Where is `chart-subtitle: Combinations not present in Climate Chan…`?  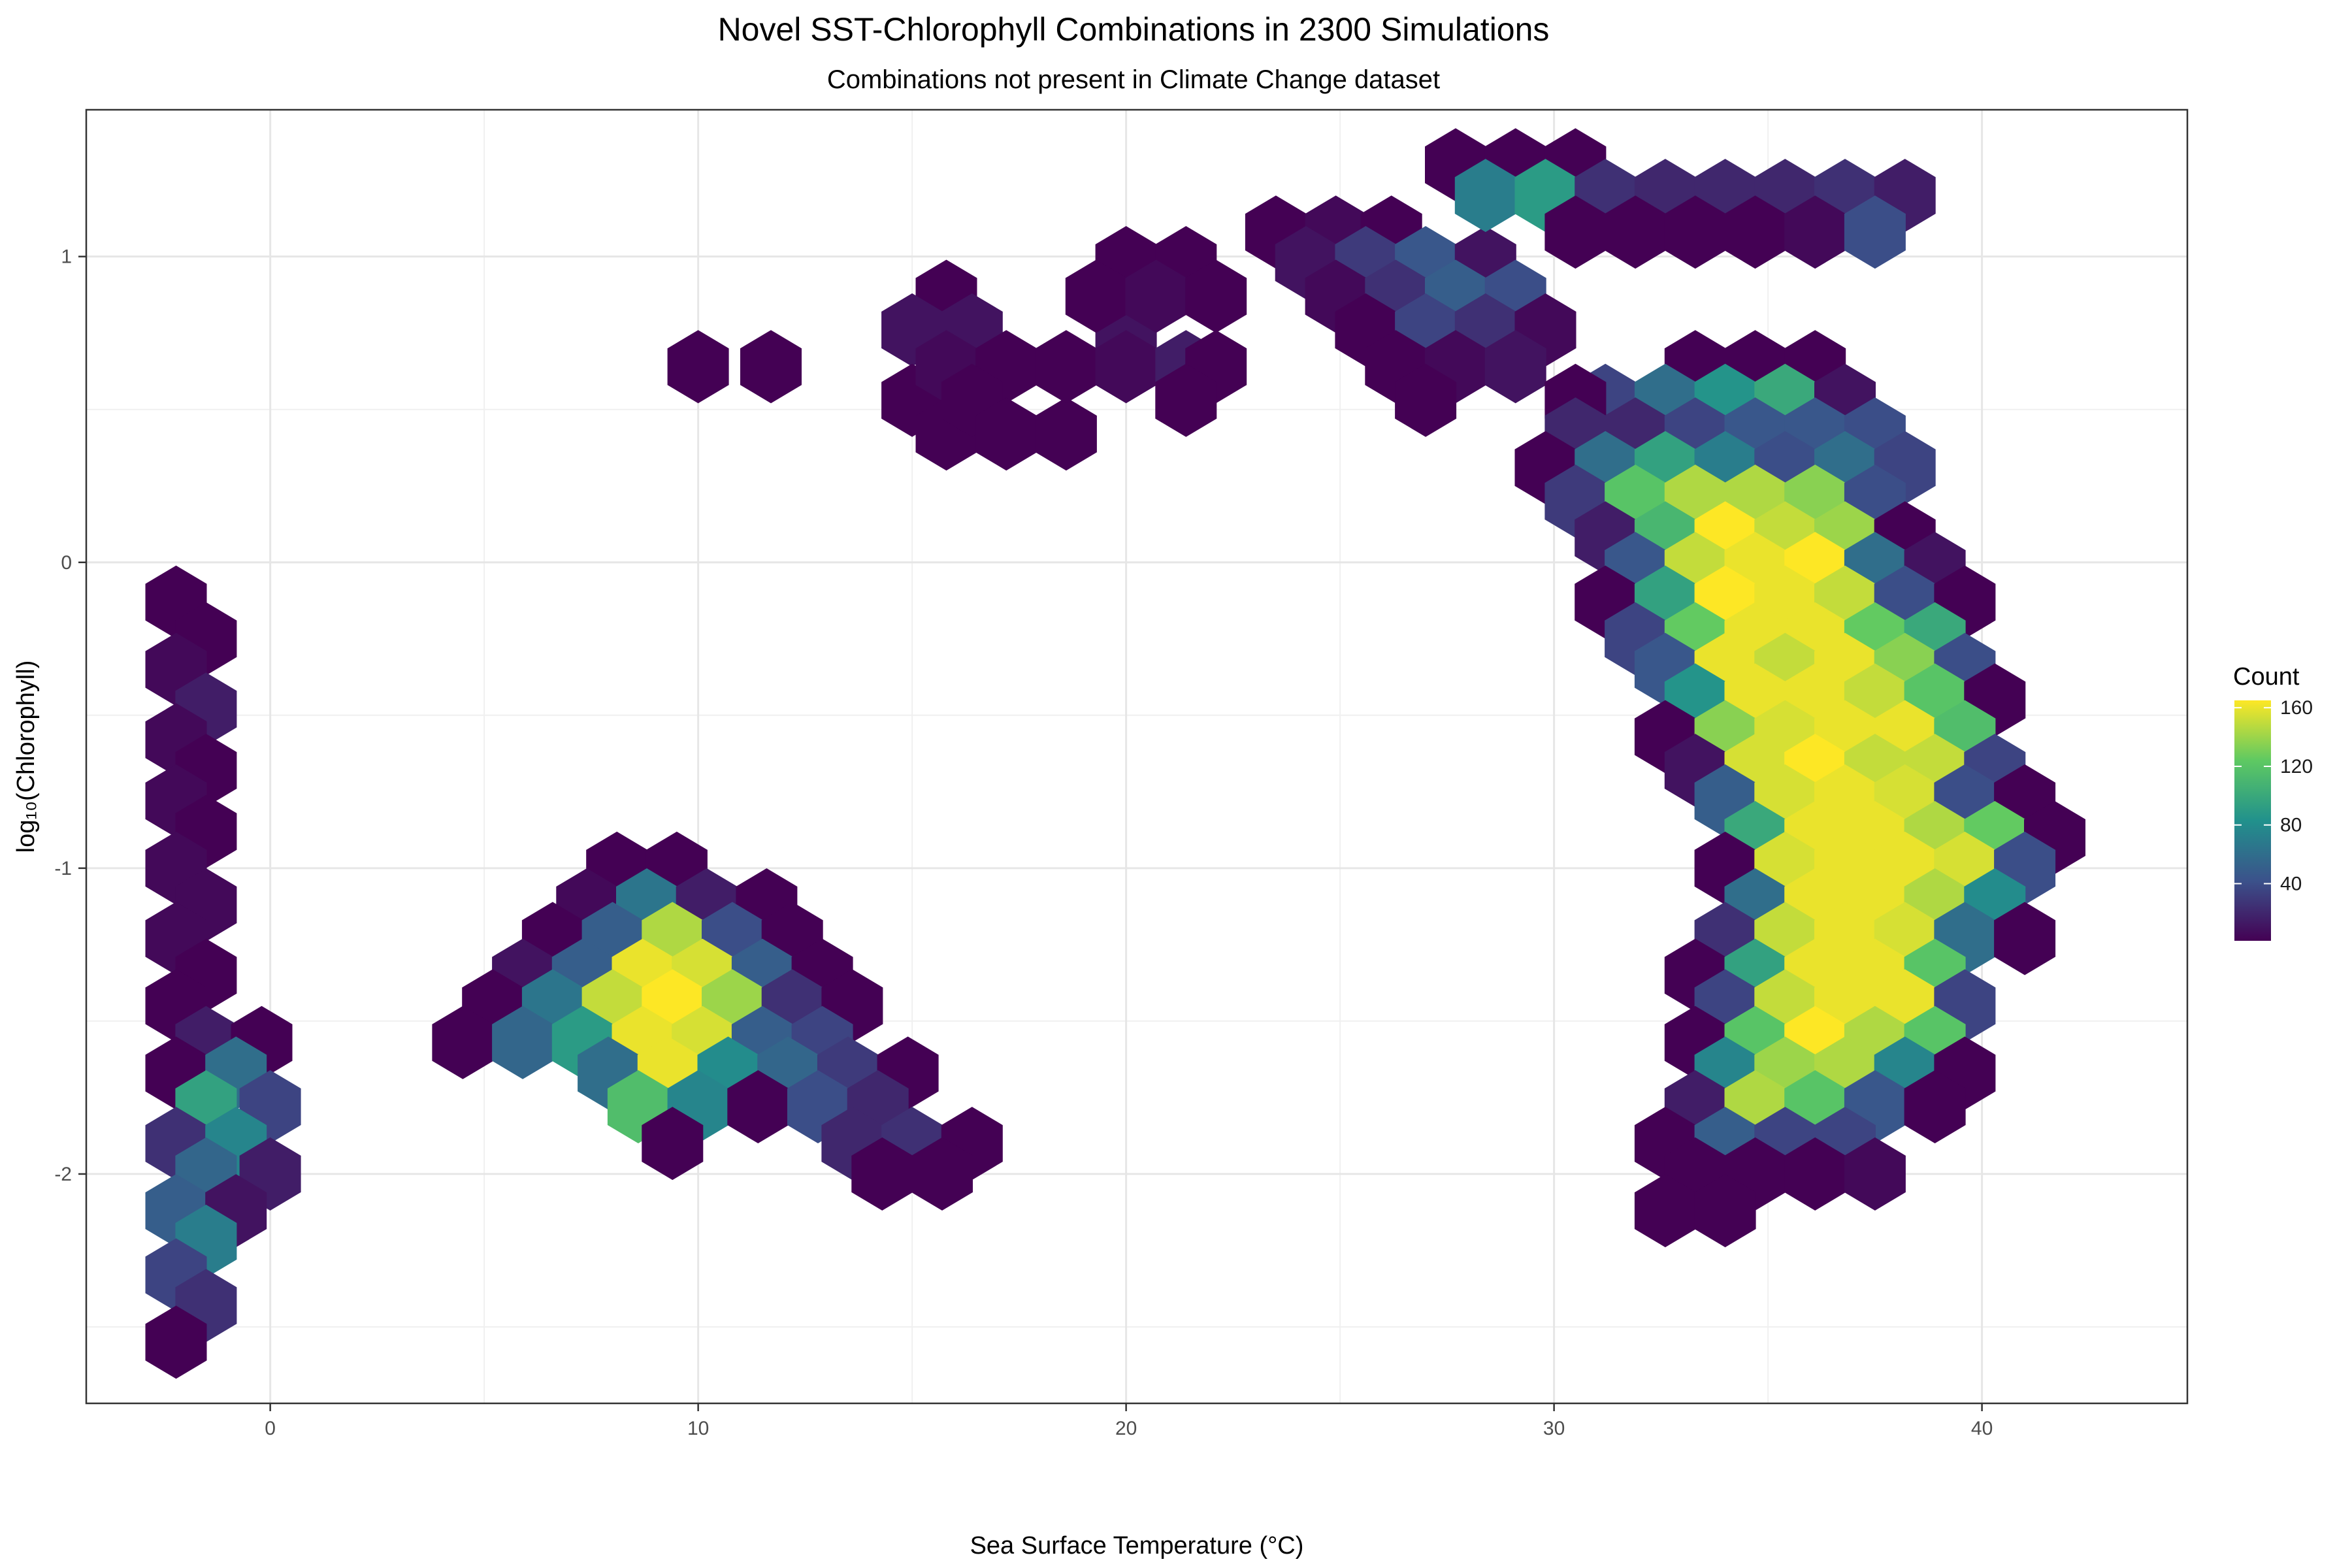 chart-subtitle: Combinations not present in Climate Chan… is located at coordinates (1133, 79).